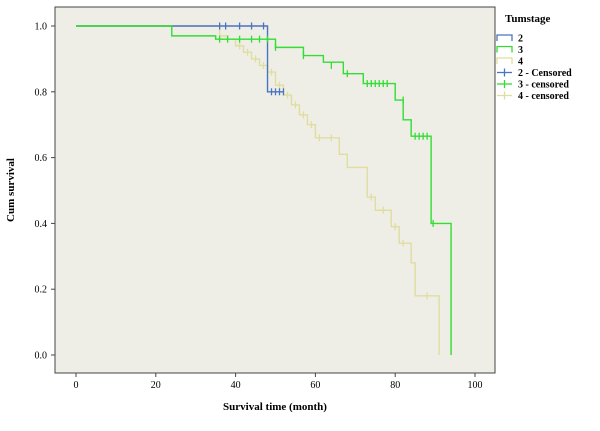  Describe the element at coordinates (156, 385) in the screenshot. I see `x-tick-label: 20` at that location.